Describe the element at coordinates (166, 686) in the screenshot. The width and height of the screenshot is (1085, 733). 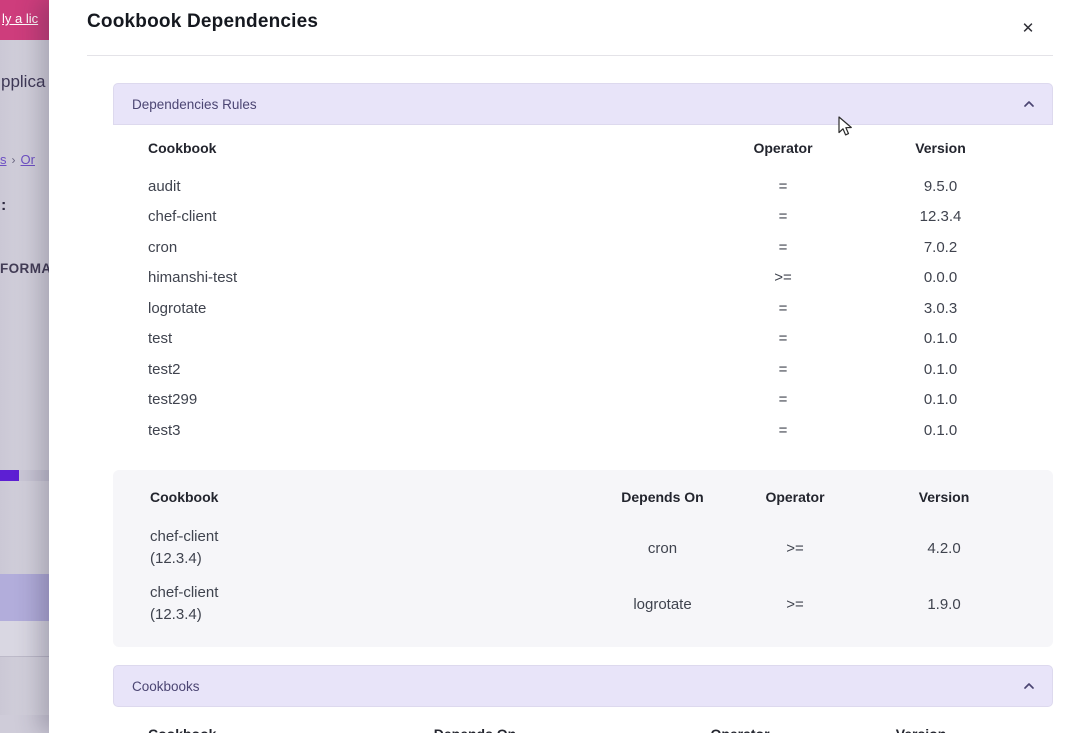
I see `cookbooks-label: Cookbooks` at that location.